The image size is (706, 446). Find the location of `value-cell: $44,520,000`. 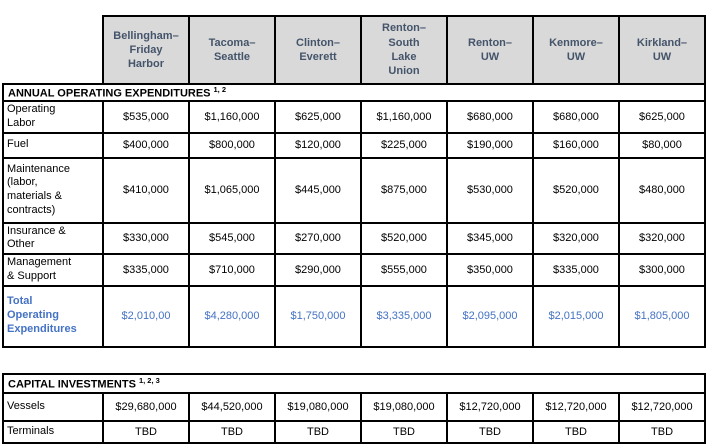

value-cell: $44,520,000 is located at coordinates (232, 407).